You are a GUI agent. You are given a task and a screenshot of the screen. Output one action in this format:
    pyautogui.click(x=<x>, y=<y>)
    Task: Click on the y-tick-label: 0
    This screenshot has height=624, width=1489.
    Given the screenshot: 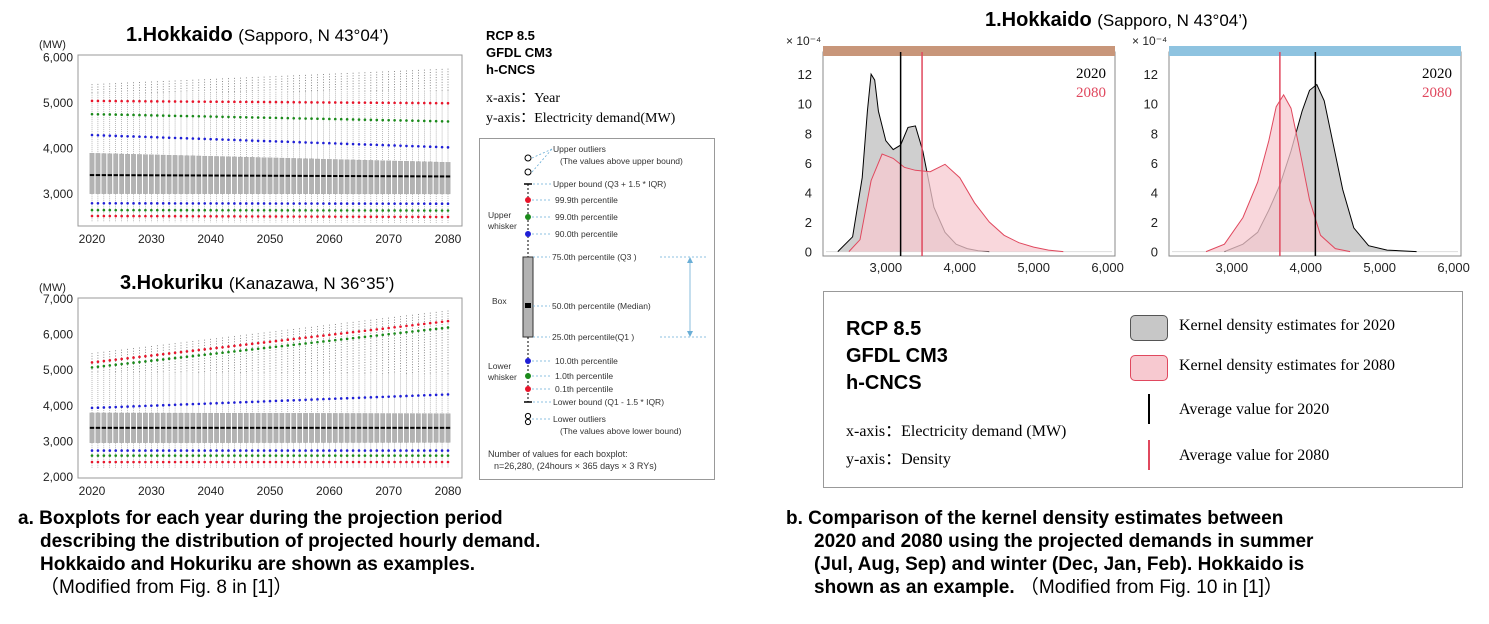 What is the action you would take?
    pyautogui.click(x=1154, y=252)
    